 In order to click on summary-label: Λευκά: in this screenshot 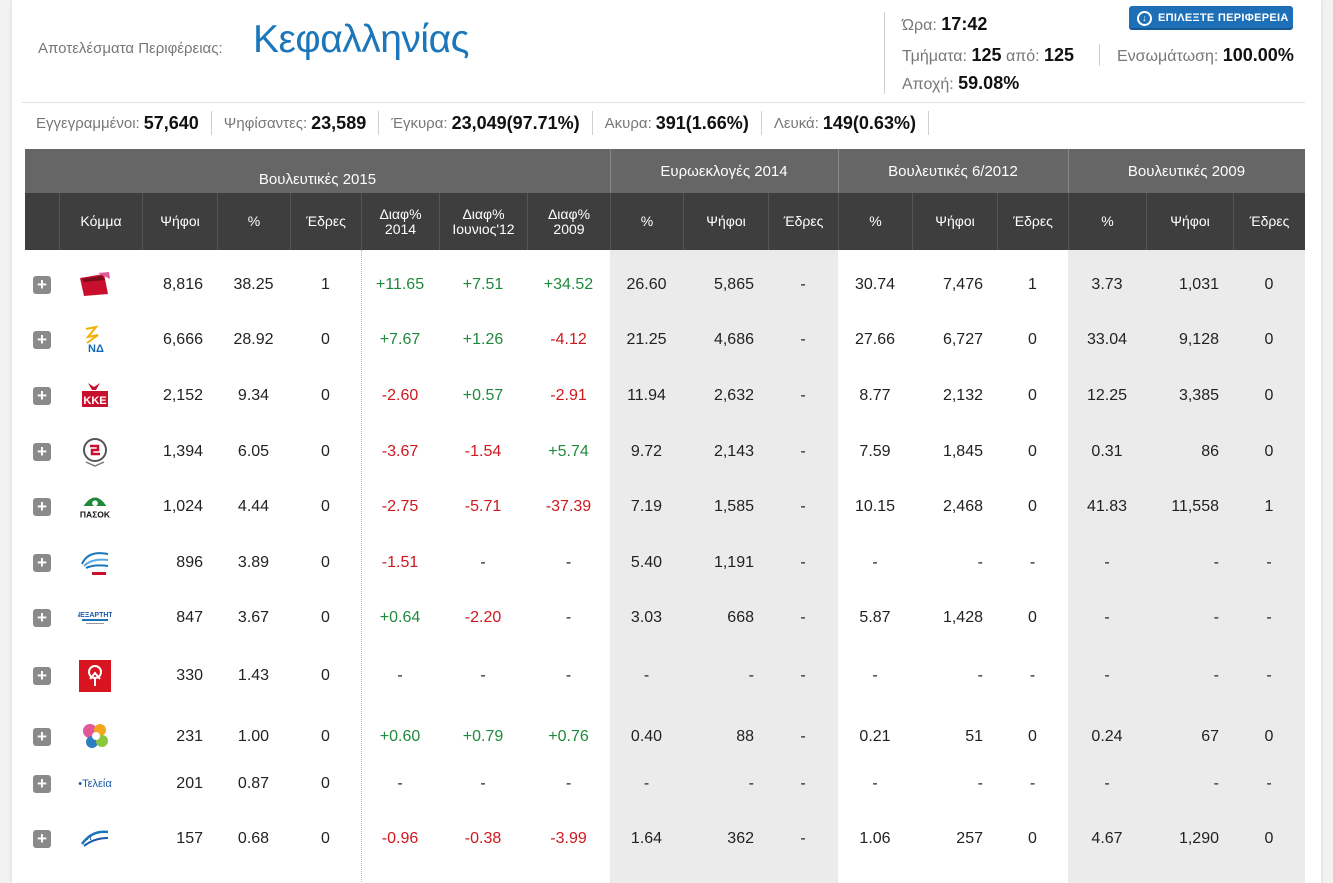, I will do `click(796, 123)`.